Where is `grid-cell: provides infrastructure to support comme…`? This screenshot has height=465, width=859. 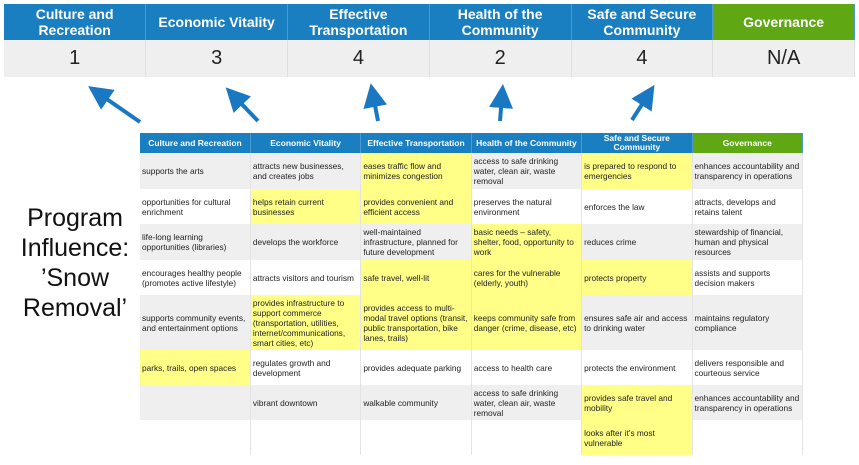 grid-cell: provides infrastructure to support comme… is located at coordinates (306, 322).